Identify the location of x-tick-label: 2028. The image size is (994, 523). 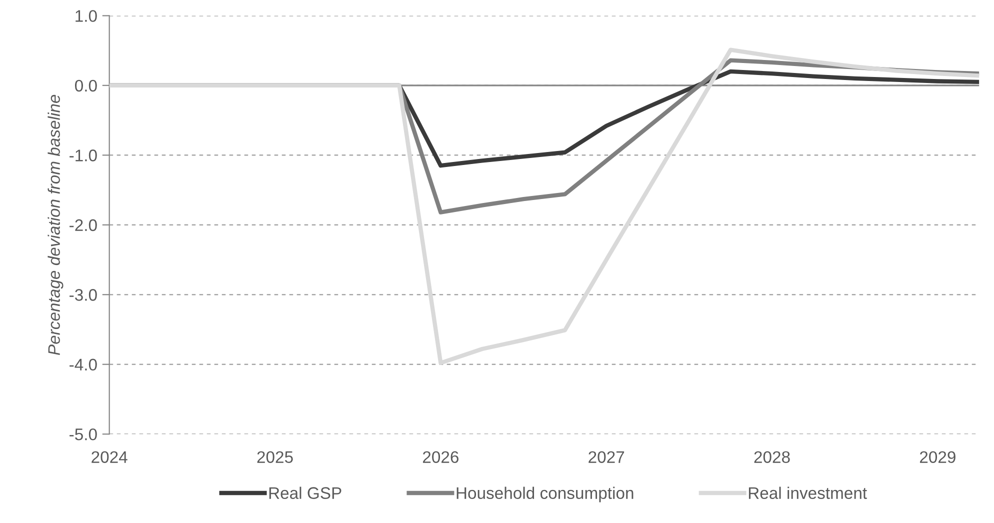
(772, 457).